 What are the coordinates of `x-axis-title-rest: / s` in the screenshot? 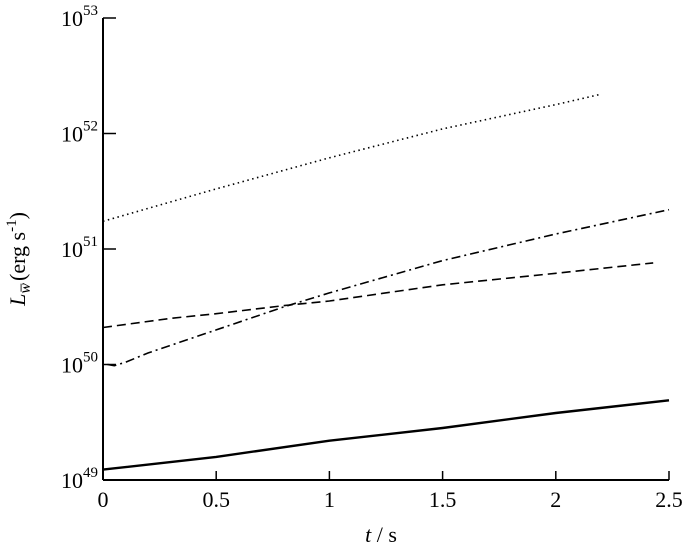 It's located at (384, 534).